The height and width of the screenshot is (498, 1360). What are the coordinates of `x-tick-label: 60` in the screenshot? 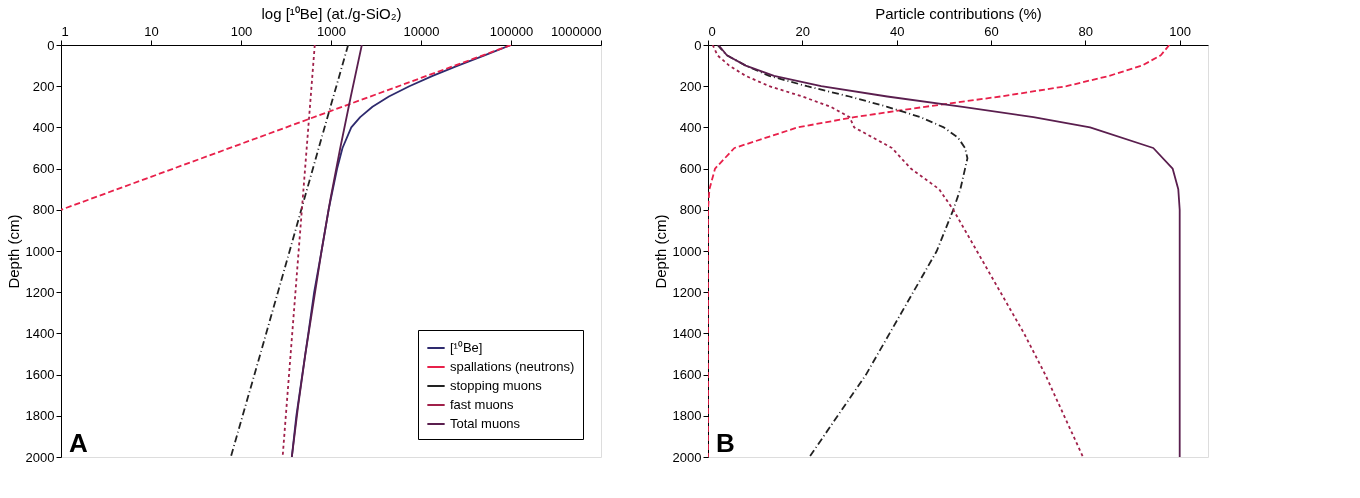 It's located at (991, 31).